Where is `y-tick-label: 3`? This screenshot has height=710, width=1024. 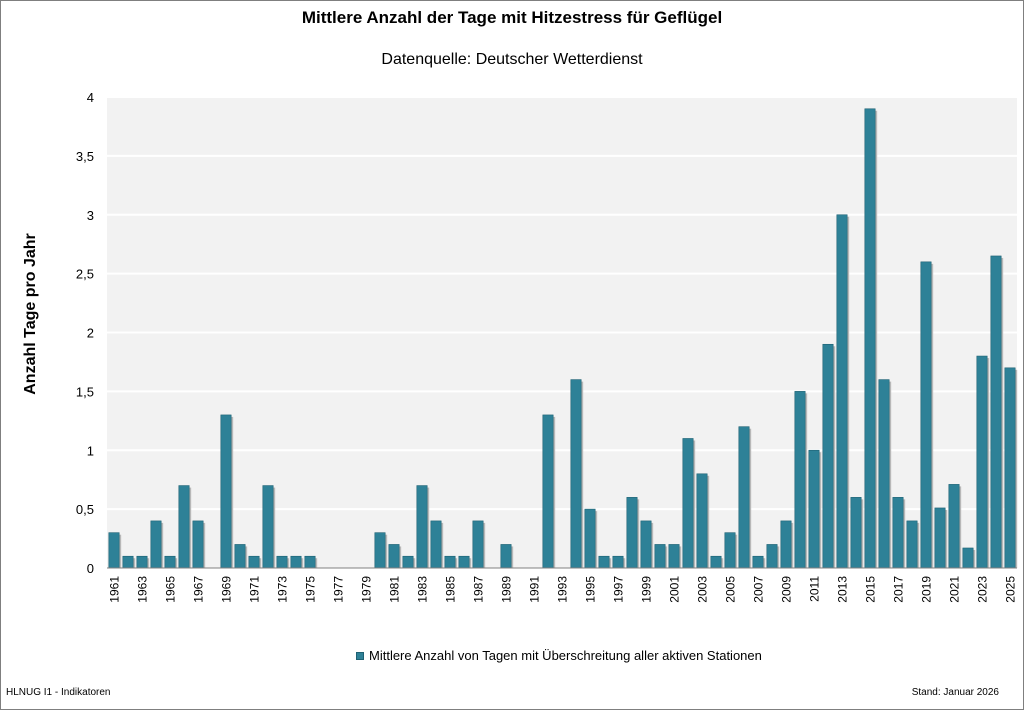 y-tick-label: 3 is located at coordinates (90, 215).